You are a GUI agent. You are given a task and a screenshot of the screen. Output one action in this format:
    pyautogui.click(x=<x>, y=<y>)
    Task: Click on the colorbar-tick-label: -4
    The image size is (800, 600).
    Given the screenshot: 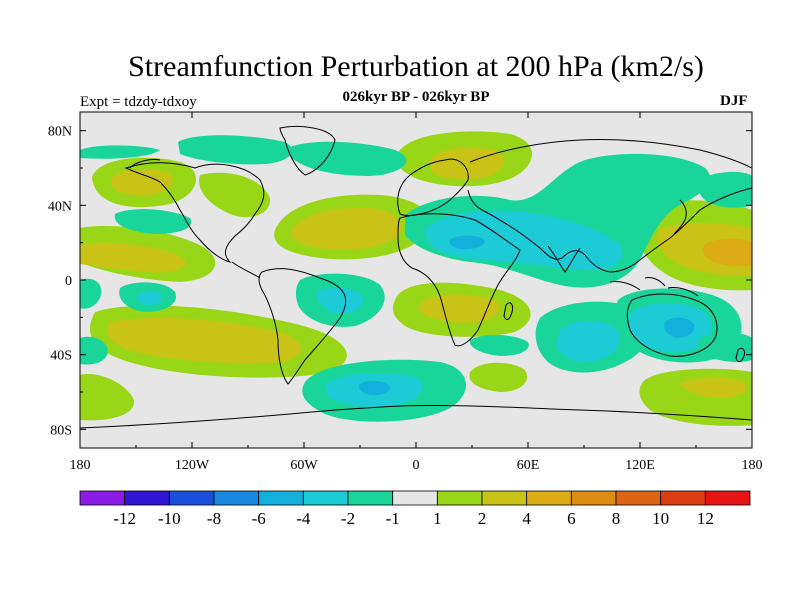 What is the action you would take?
    pyautogui.click(x=303, y=518)
    